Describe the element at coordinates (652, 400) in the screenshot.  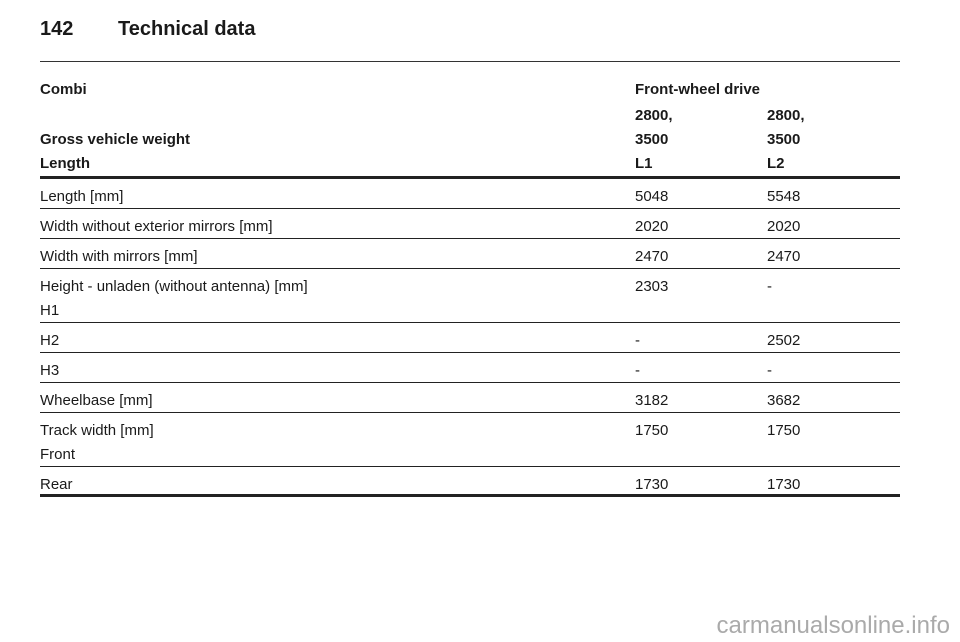
I see `table-cell: 3182` at that location.